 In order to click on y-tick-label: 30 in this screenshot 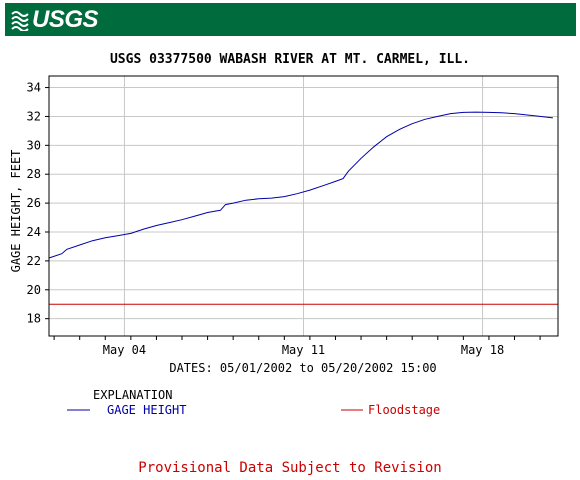, I will do `click(34, 145)`.